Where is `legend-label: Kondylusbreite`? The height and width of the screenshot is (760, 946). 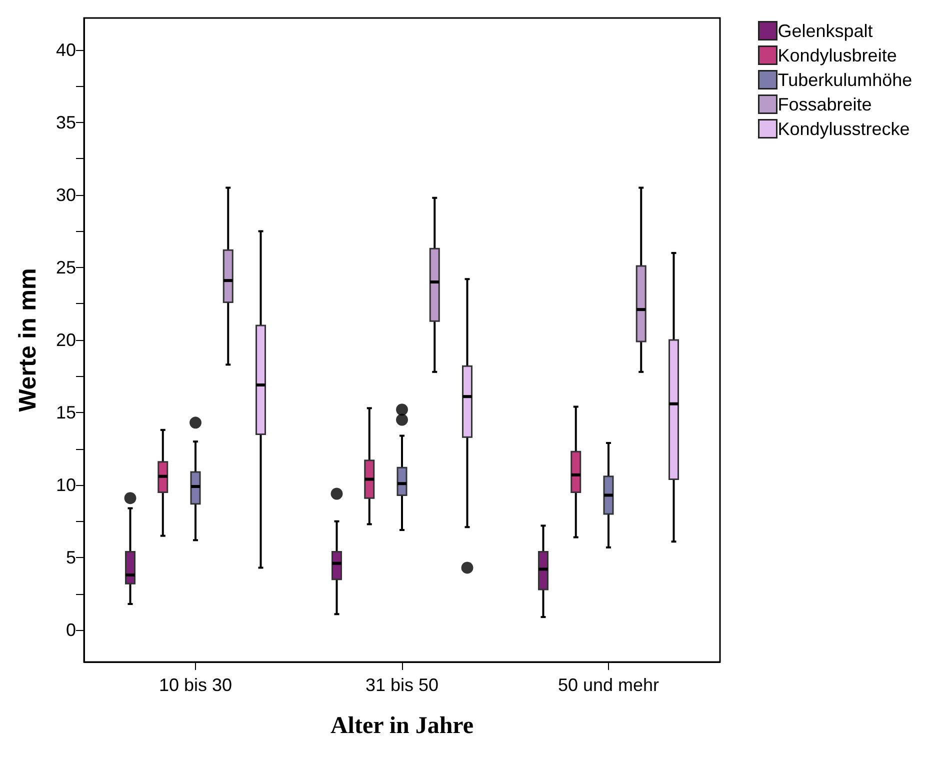 legend-label: Kondylusbreite is located at coordinates (837, 55).